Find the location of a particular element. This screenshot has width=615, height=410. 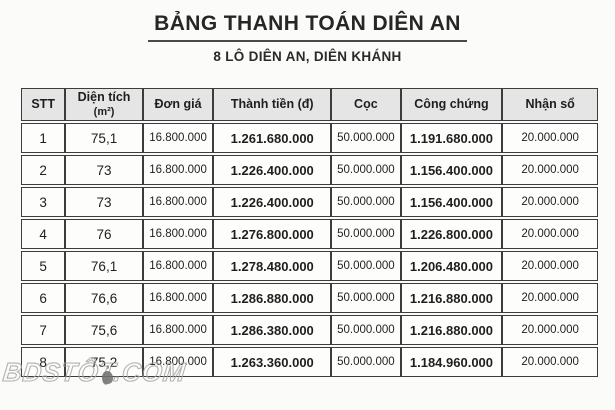

cell-stt: 1 is located at coordinates (43, 138).